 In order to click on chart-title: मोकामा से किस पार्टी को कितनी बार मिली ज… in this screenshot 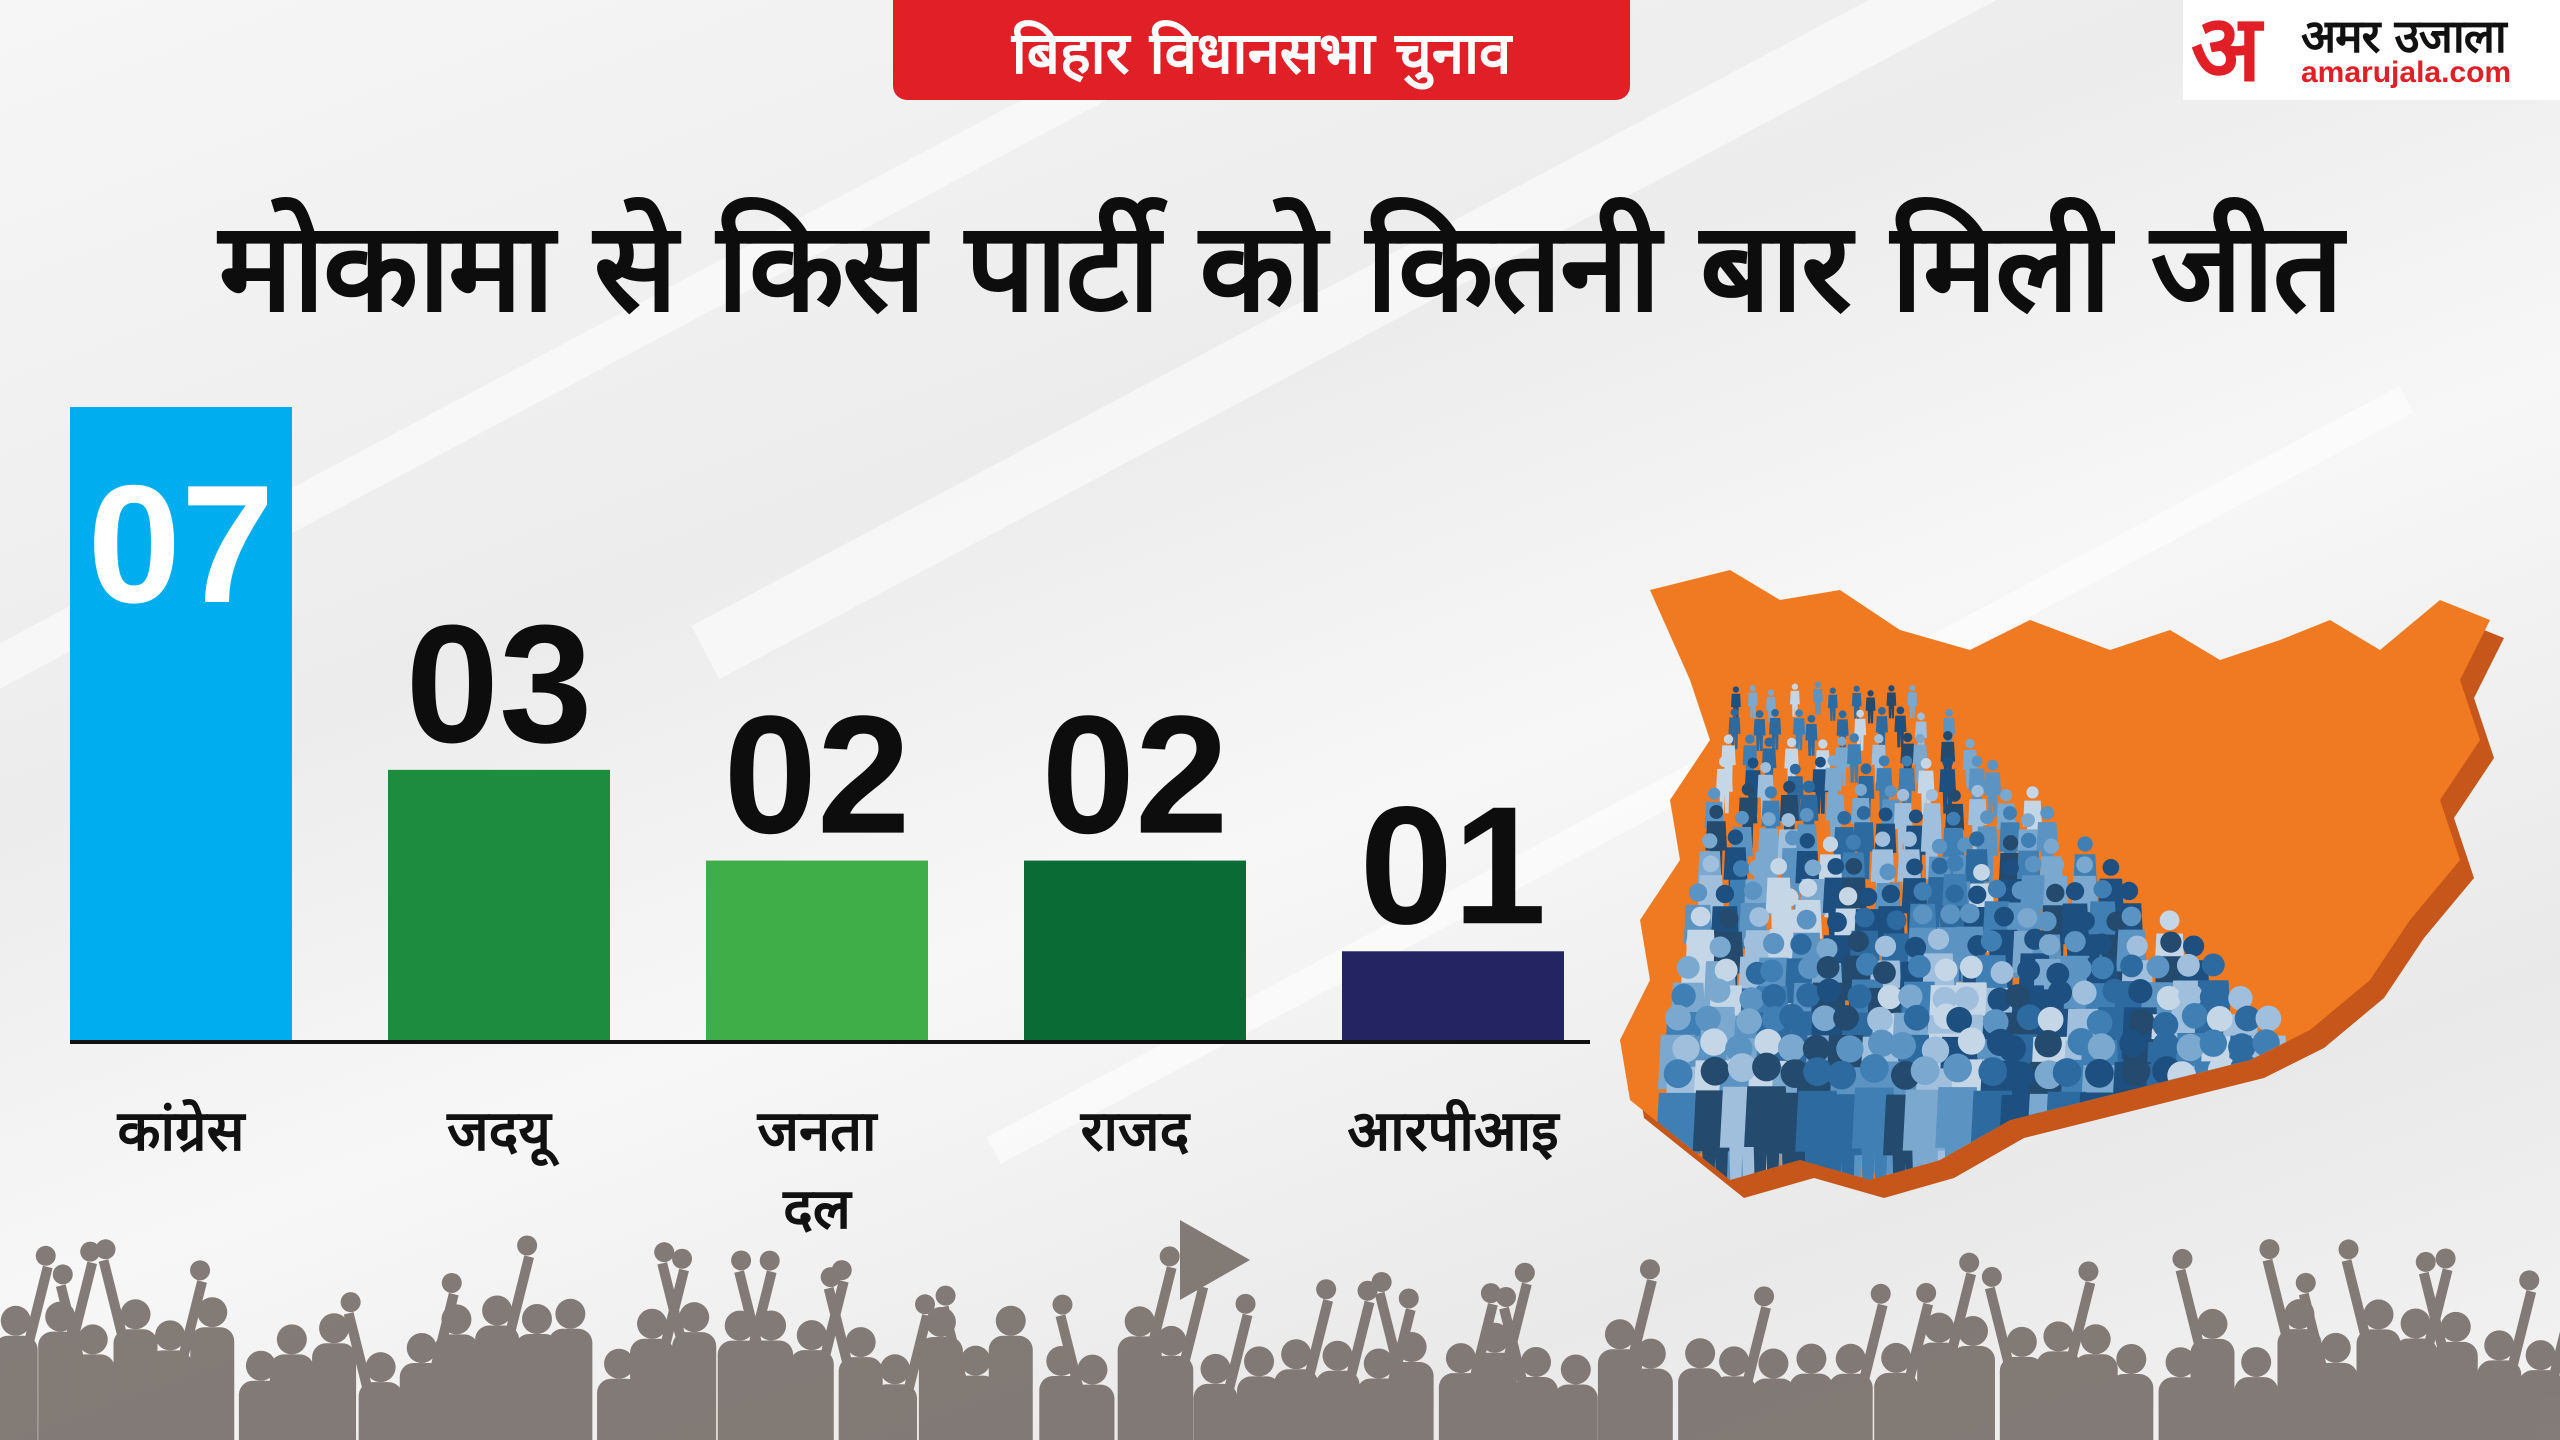, I will do `click(1281, 268)`.